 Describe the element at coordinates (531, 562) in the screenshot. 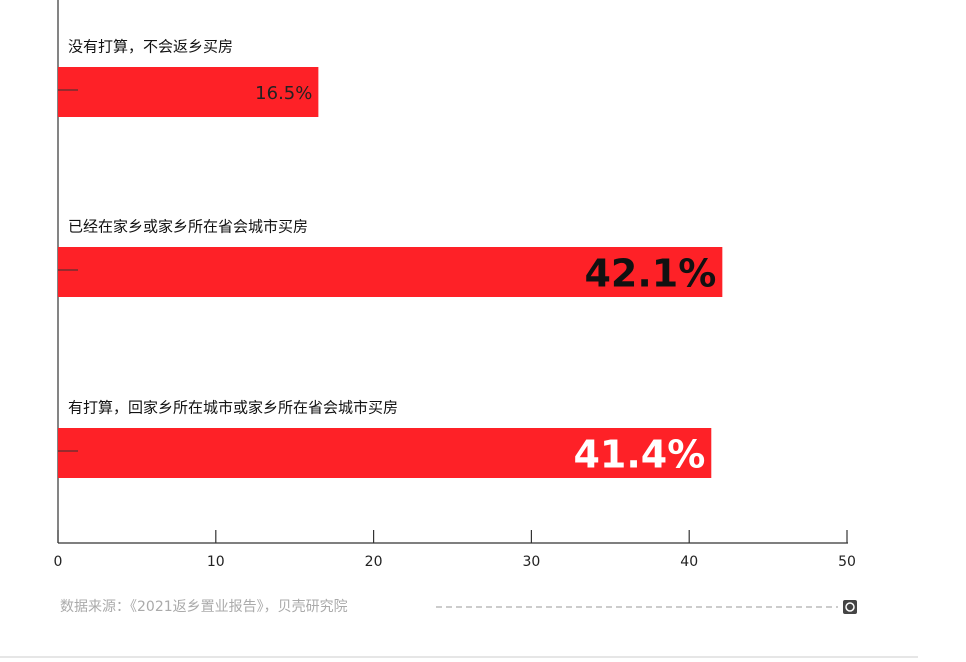

I see `x-tick-label: 30` at that location.